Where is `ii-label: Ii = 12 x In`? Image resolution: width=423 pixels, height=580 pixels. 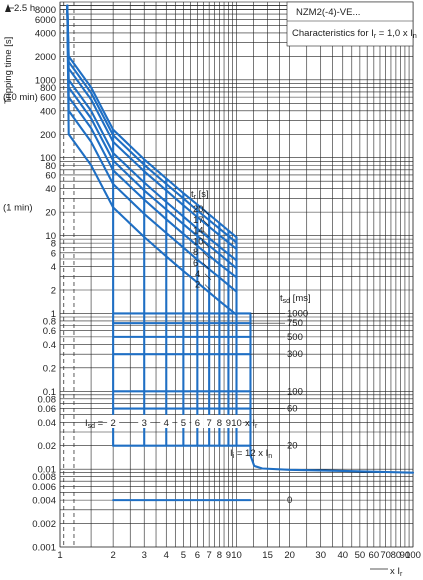 ii-label: Ii = 12 x In is located at coordinates (251, 454).